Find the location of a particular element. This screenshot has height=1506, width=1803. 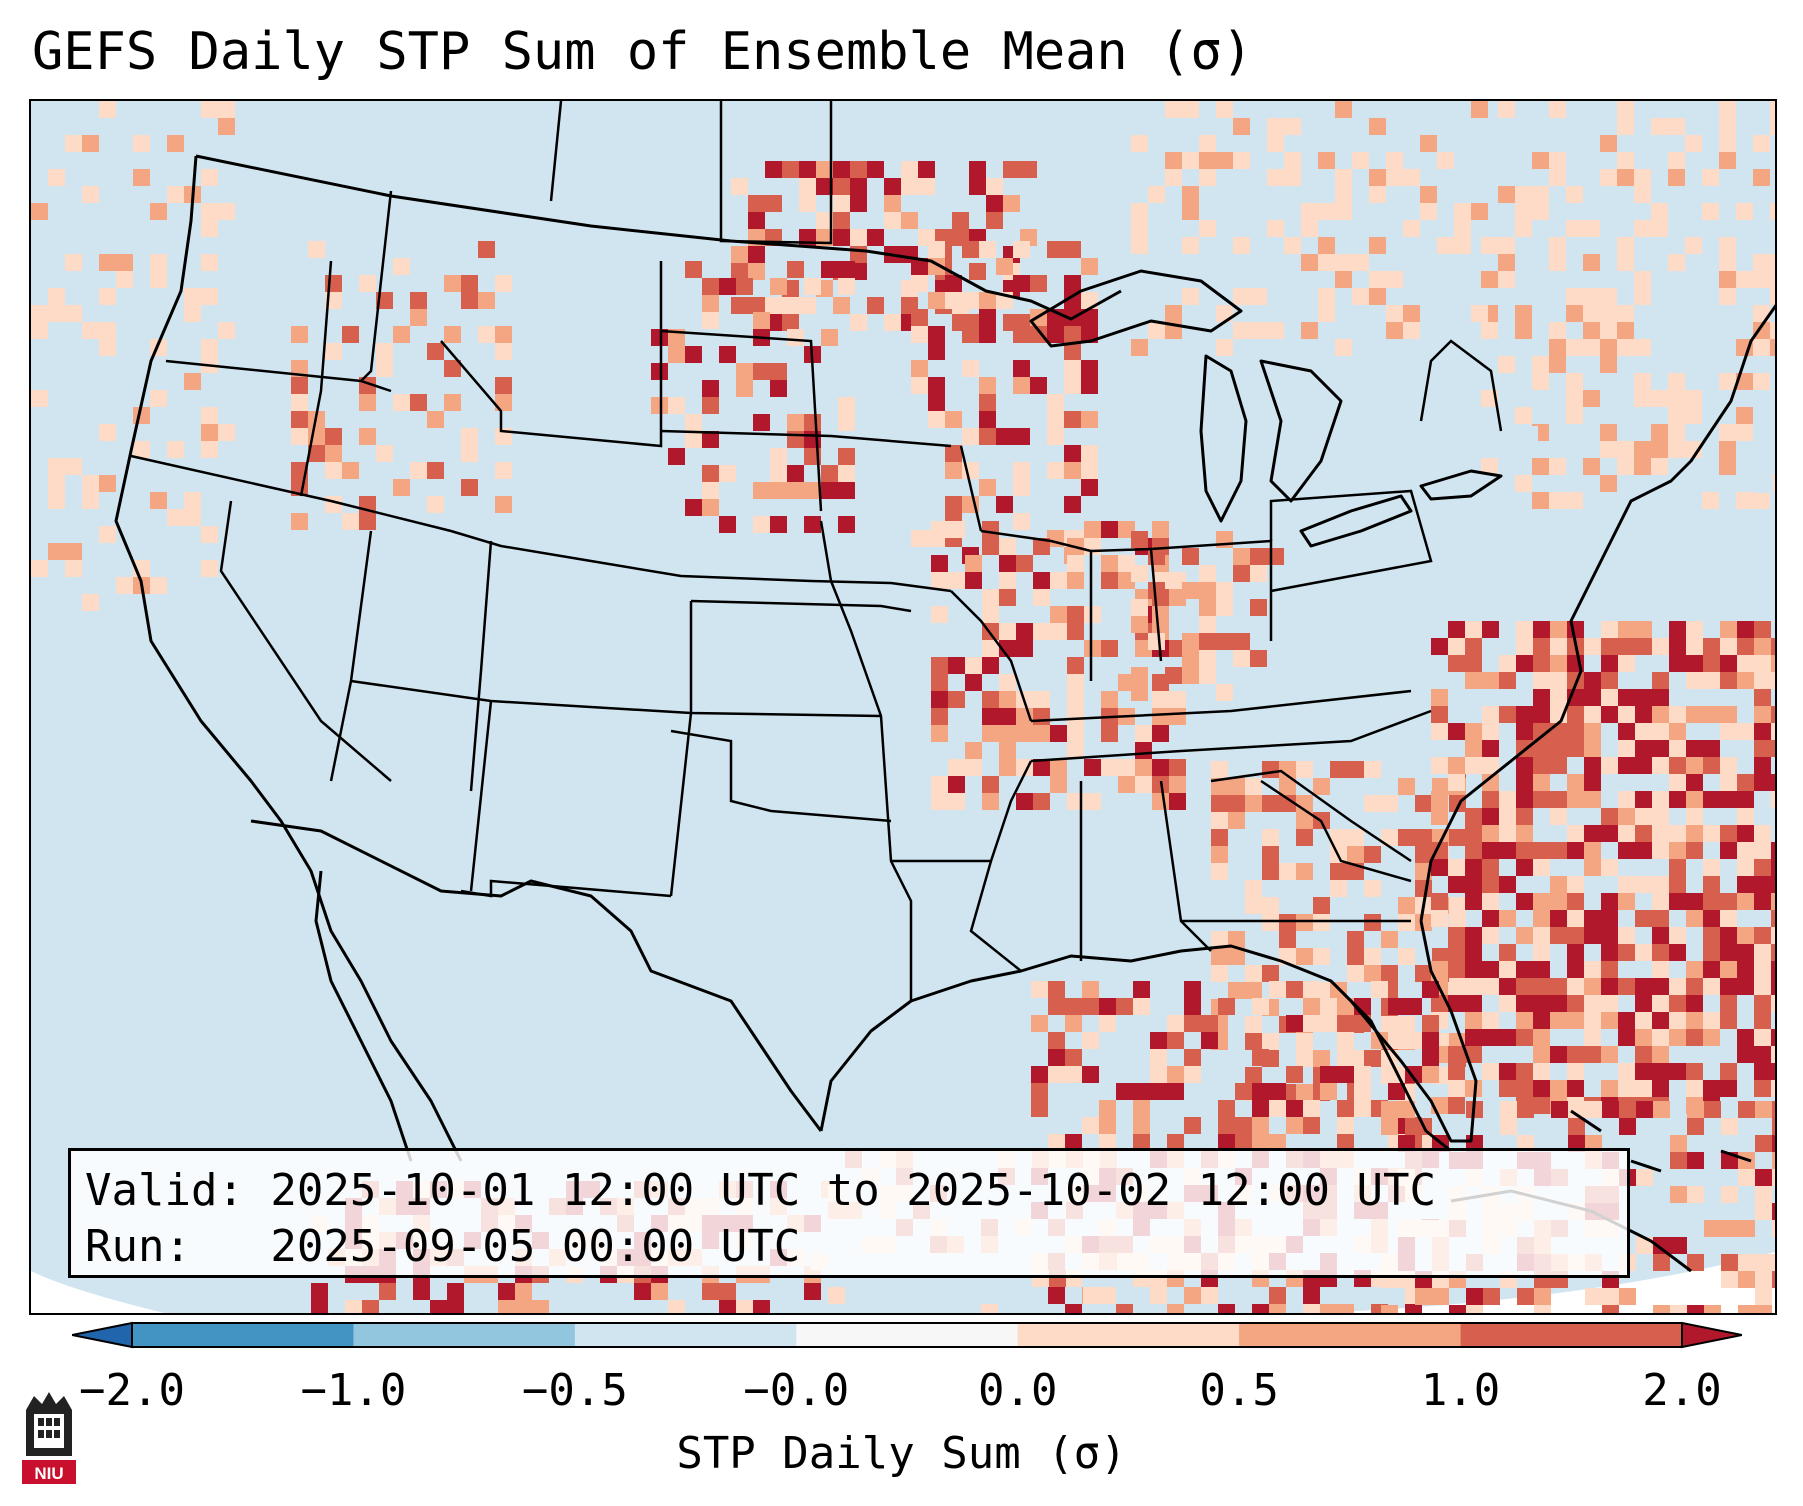

colorbar-bin is located at coordinates (1571, 1335).